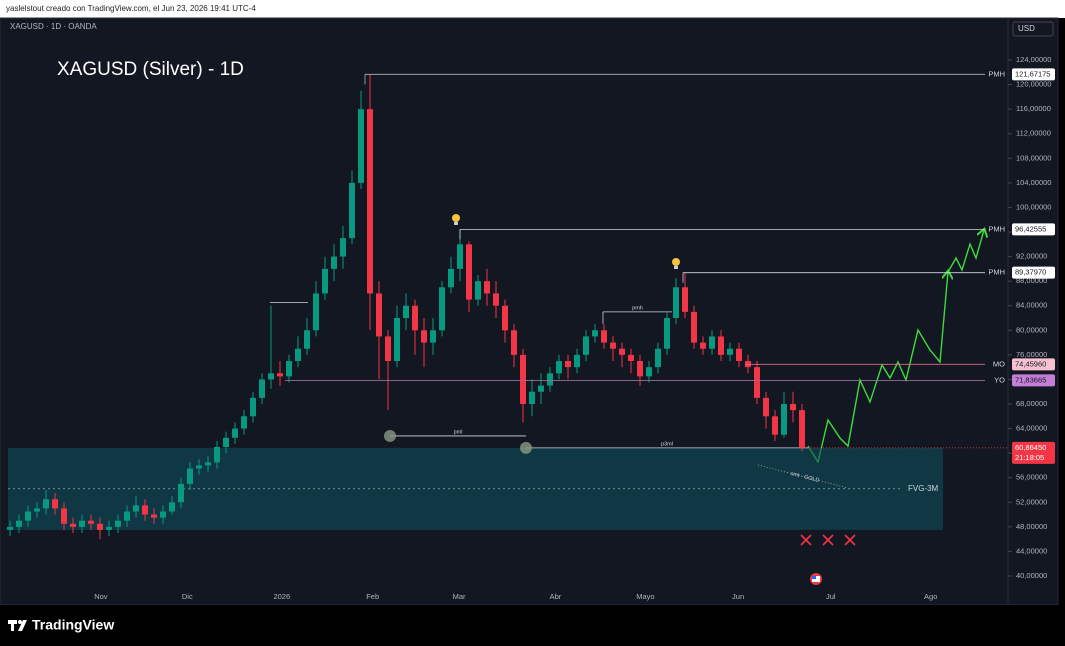 Image resolution: width=1065 pixels, height=646 pixels. I want to click on annotation-label: p3ml, so click(667, 444).